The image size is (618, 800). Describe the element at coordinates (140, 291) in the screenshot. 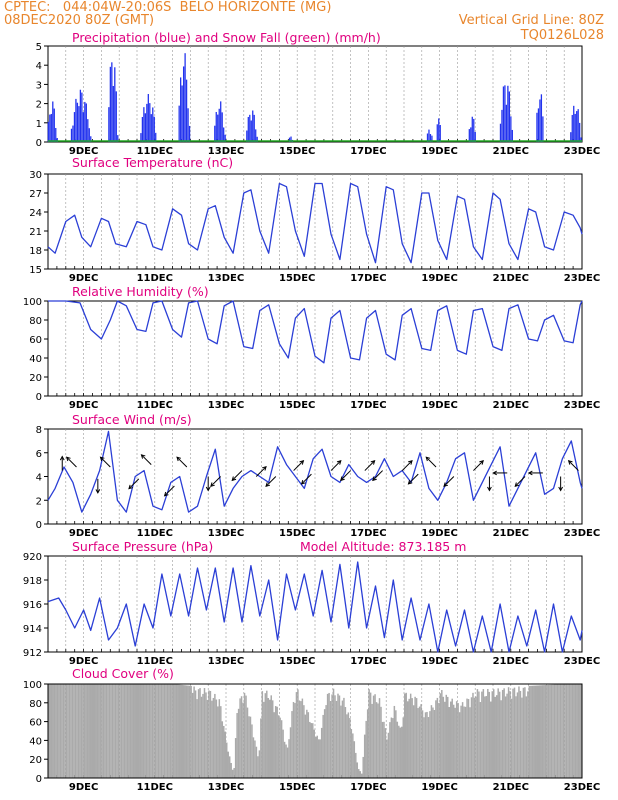

I see `panel-title: Relative Humidity (%)` at that location.